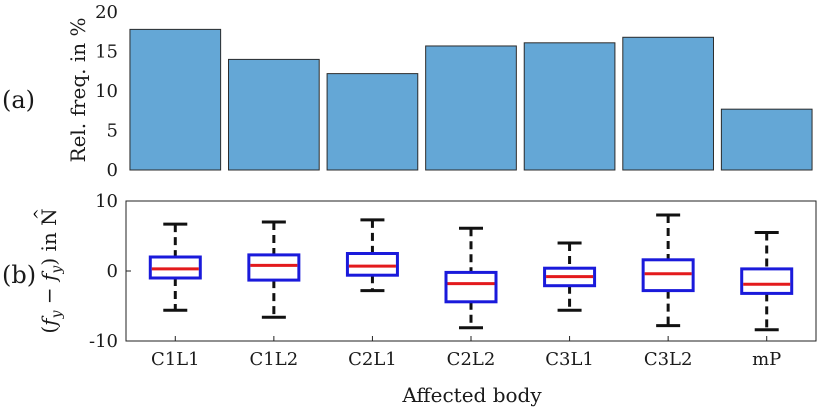 Image resolution: width=831 pixels, height=410 pixels. What do you see at coordinates (668, 359) in the screenshot?
I see `category-label-C3L2: C3L2` at bounding box center [668, 359].